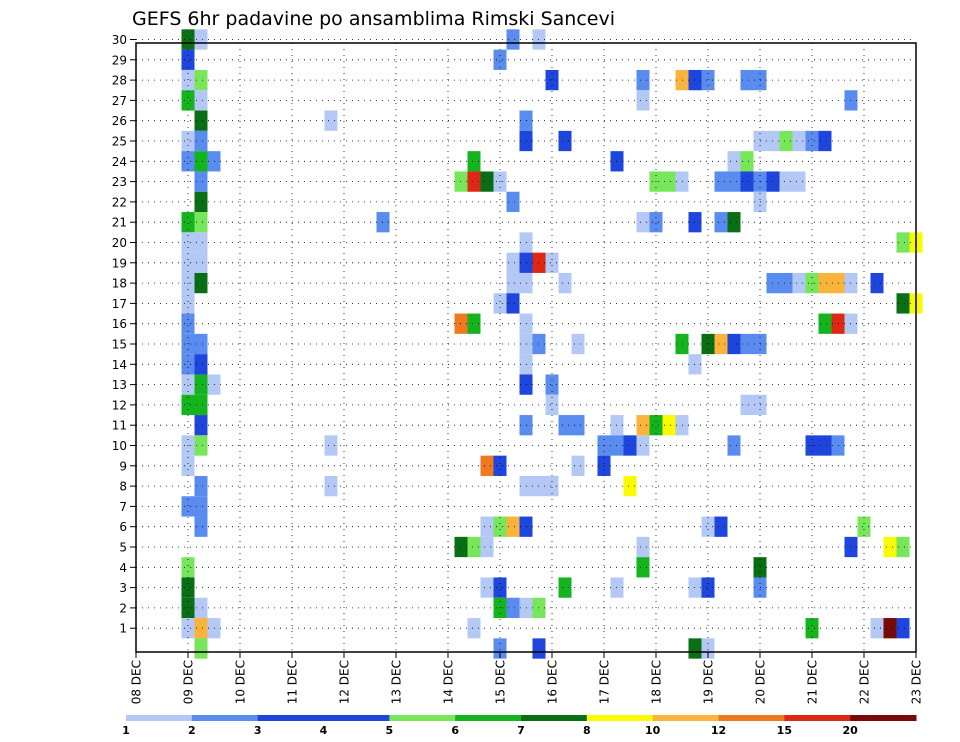 The height and width of the screenshot is (742, 960). What do you see at coordinates (449, 682) in the screenshot?
I see `x-tick-label: 14 DEC` at bounding box center [449, 682].